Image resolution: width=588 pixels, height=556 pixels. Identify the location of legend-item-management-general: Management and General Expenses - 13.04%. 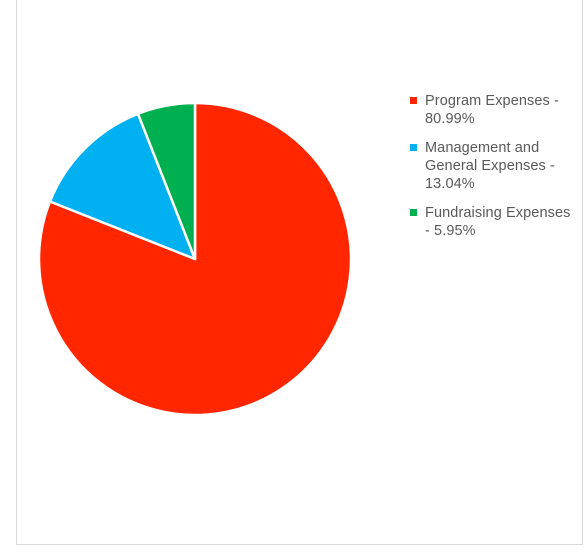
(497, 166).